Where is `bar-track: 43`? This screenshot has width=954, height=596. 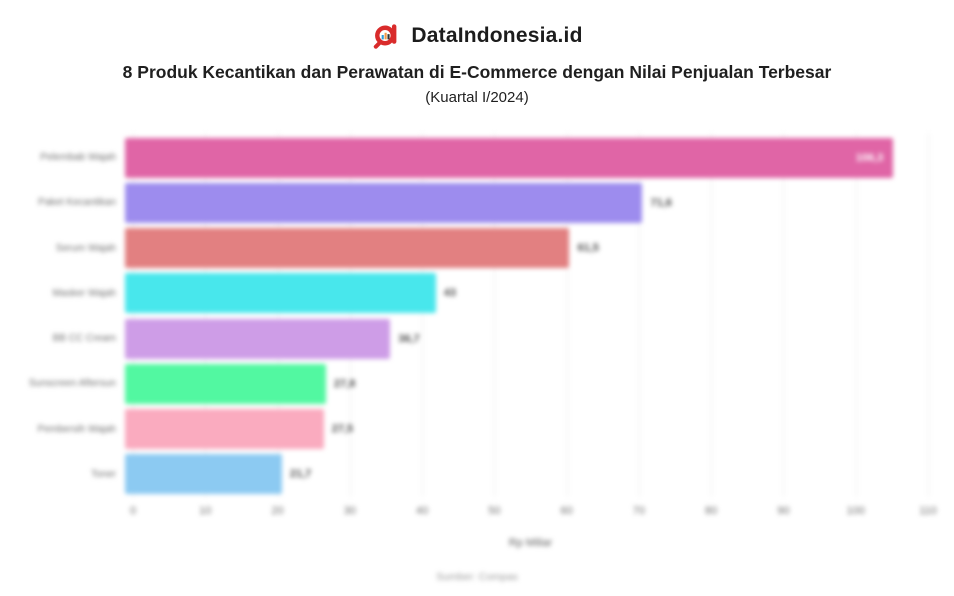 bar-track: 43 is located at coordinates (522, 293).